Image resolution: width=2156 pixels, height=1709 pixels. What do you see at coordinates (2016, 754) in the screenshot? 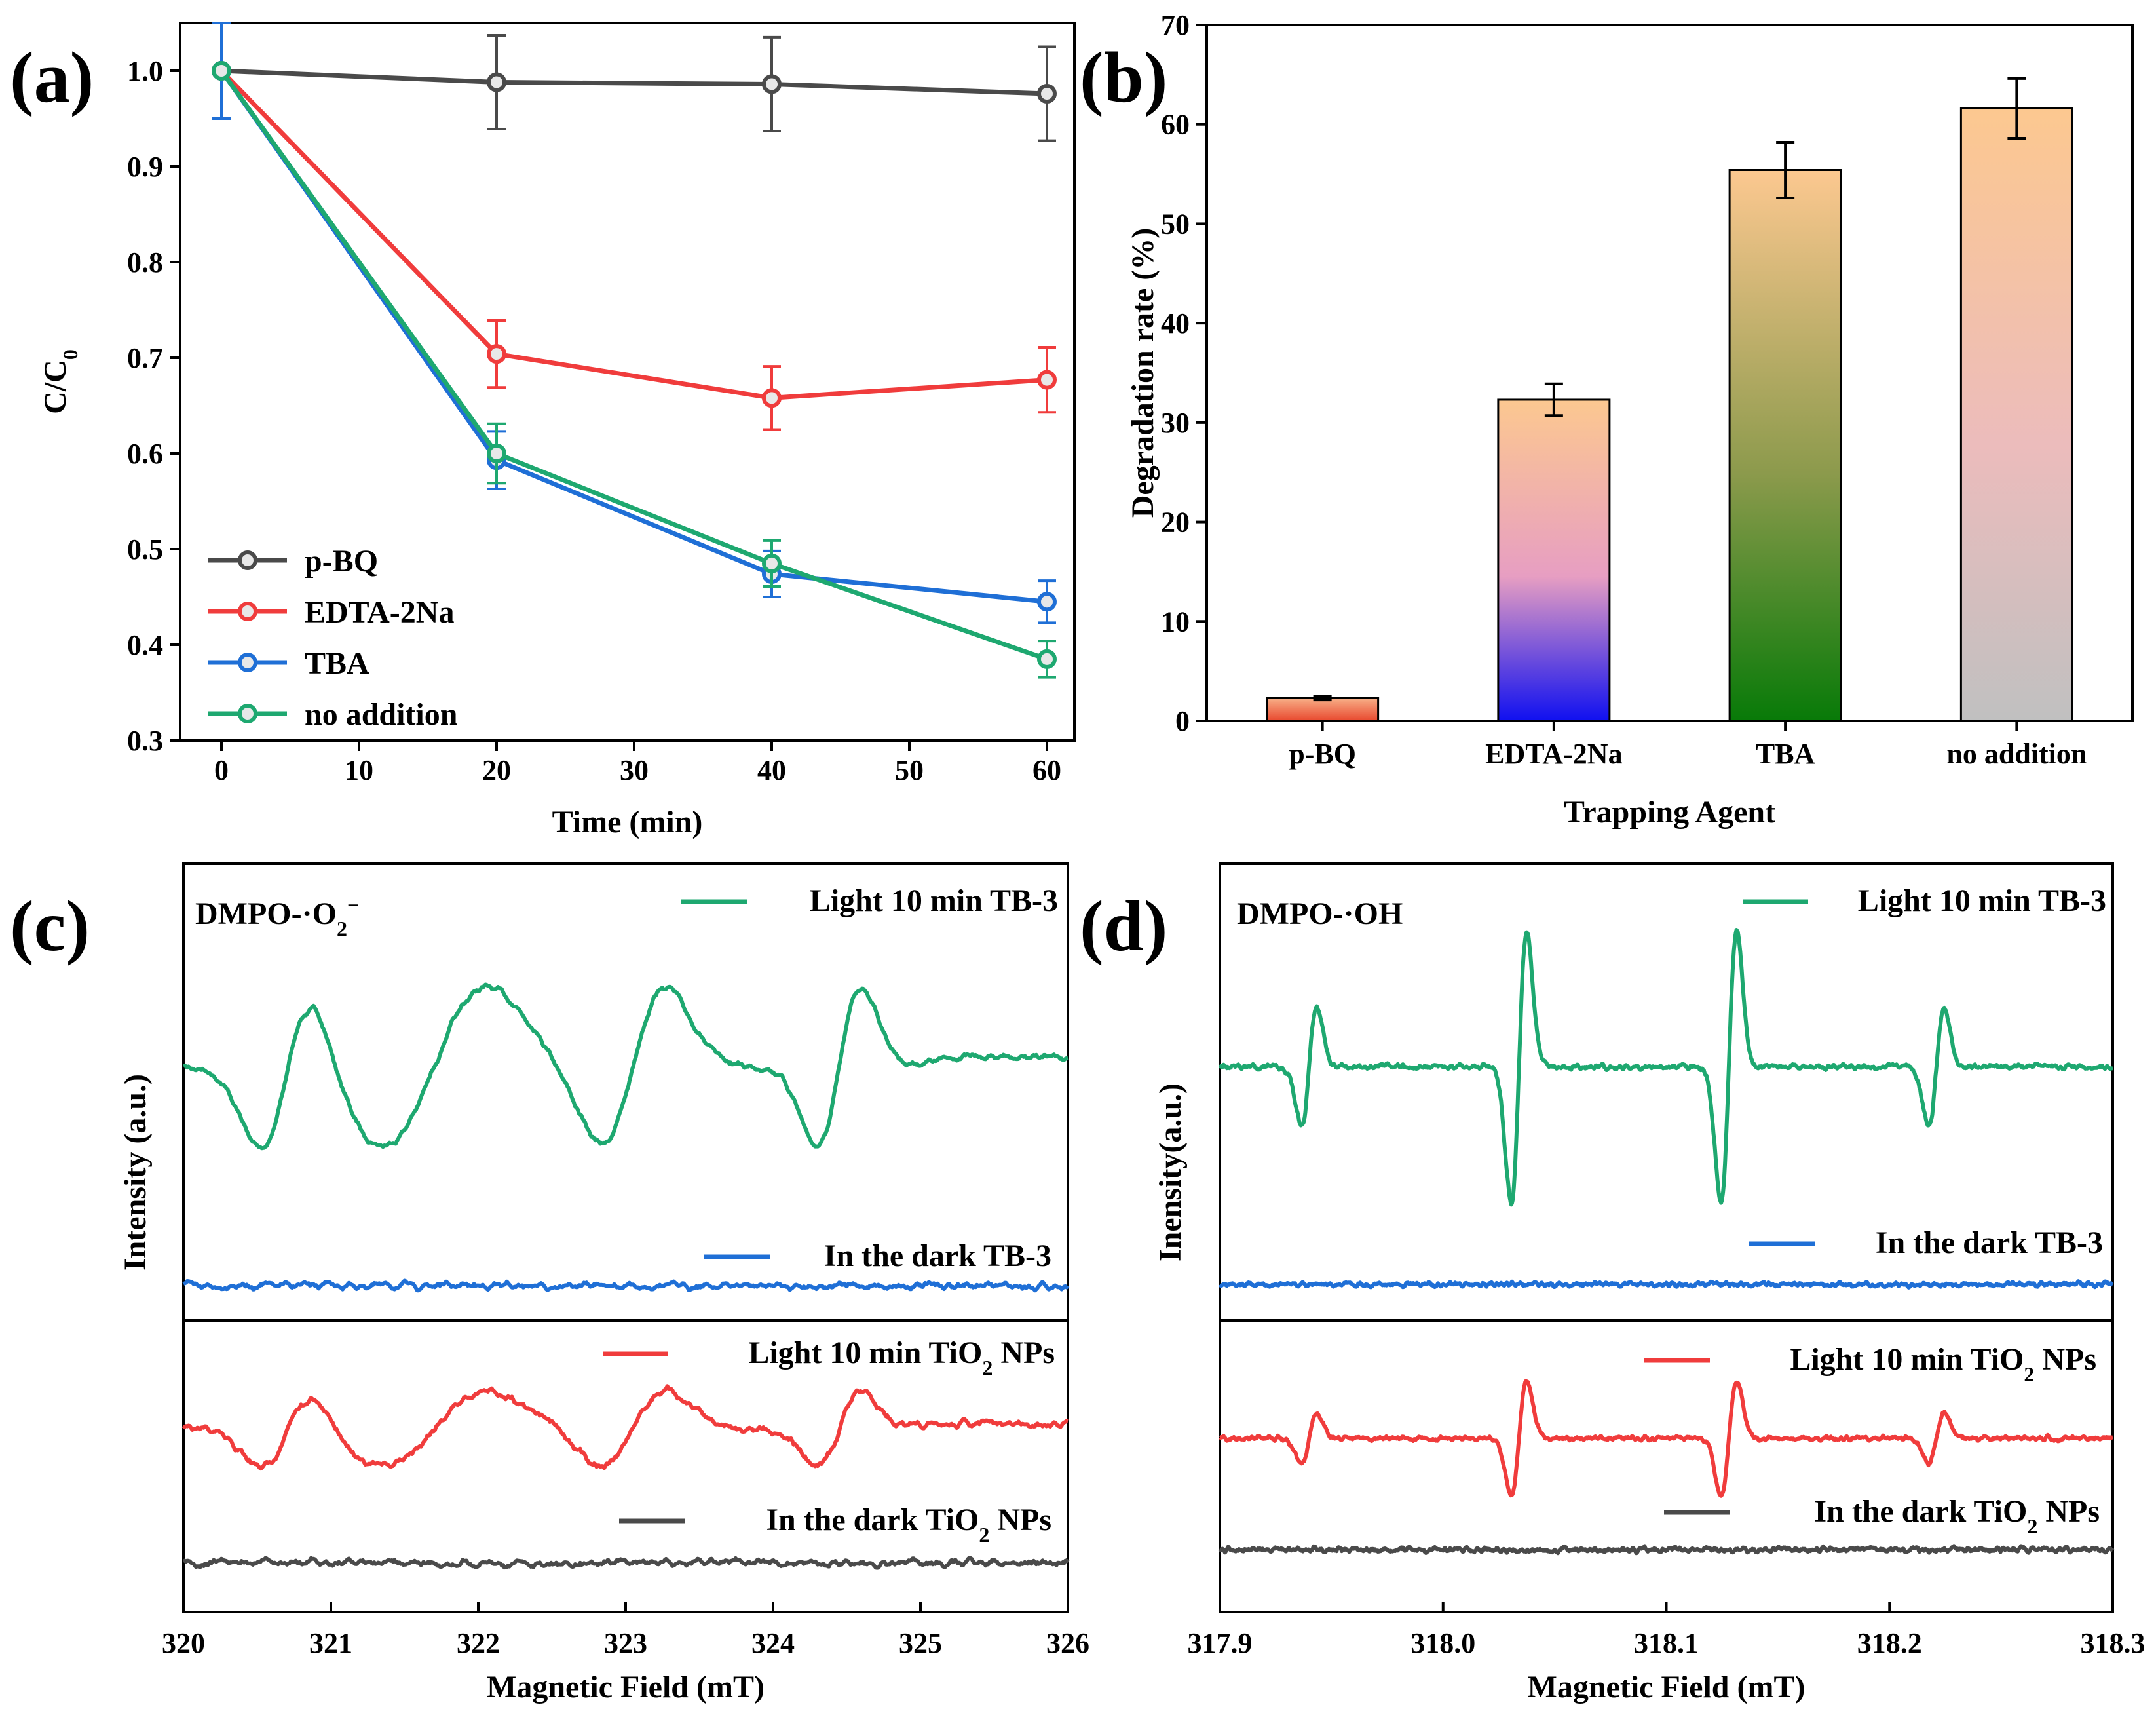
I see `x-tick-label: no addition` at bounding box center [2016, 754].